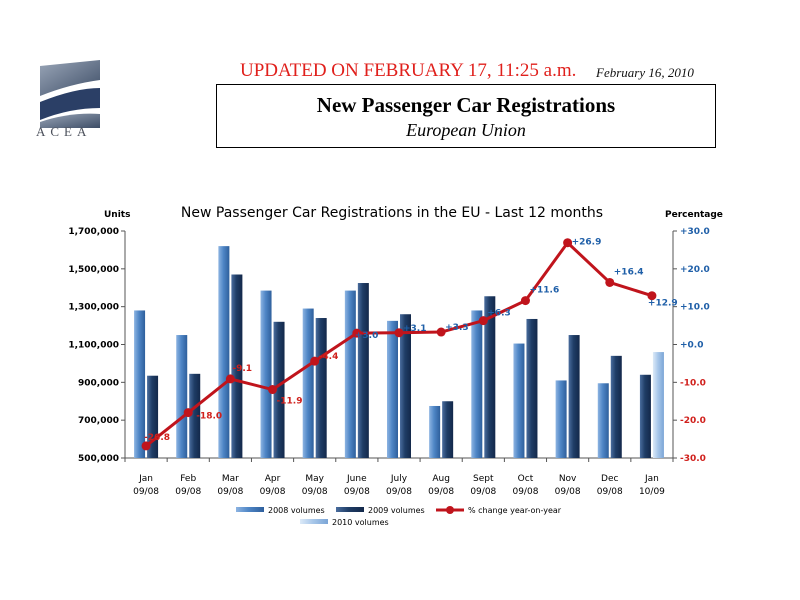 The width and height of the screenshot is (800, 600). I want to click on y-tick-label: 1,500,000, so click(93, 270).